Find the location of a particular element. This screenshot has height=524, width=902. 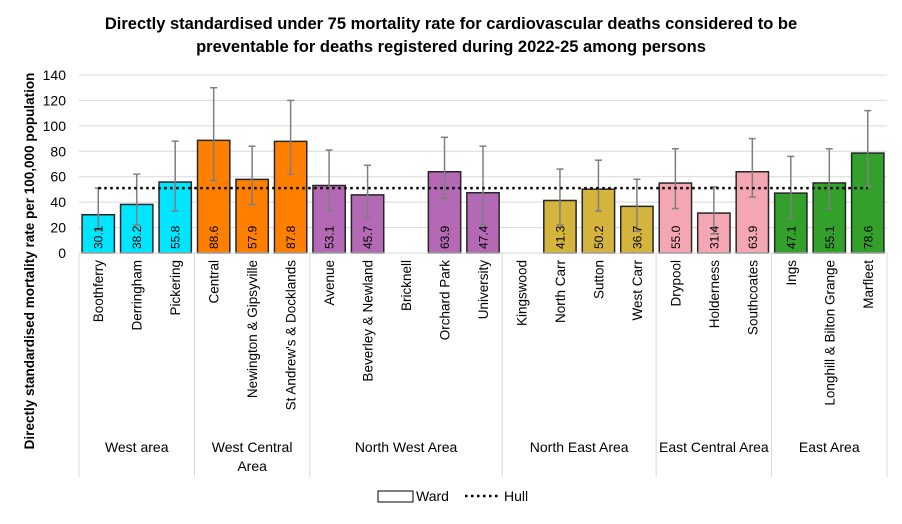

ward-label: Southcoates is located at coordinates (752, 297).